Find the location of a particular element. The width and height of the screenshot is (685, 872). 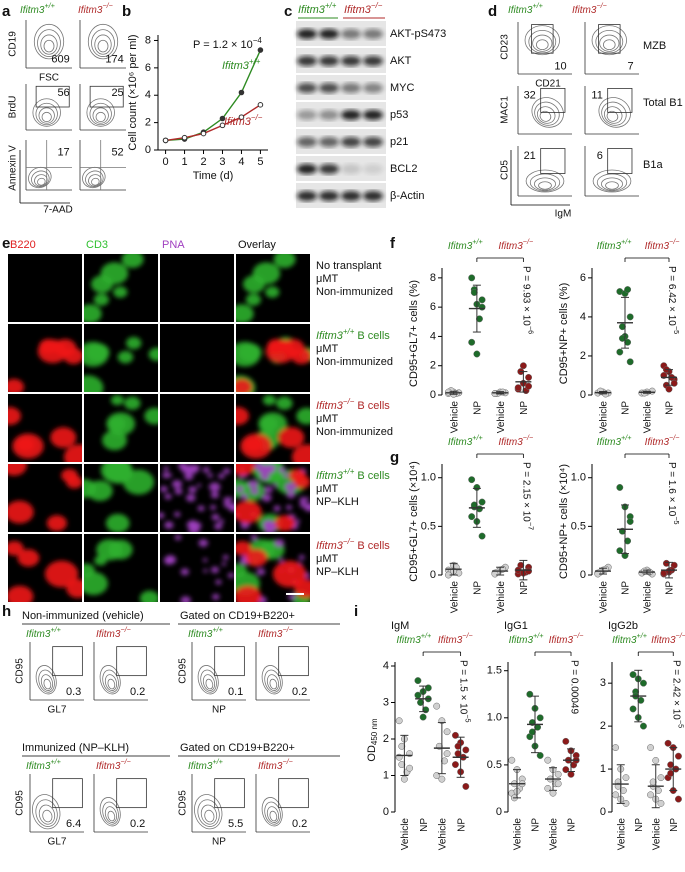

genotype-label: Ifitm3−/− is located at coordinates (363, 8).